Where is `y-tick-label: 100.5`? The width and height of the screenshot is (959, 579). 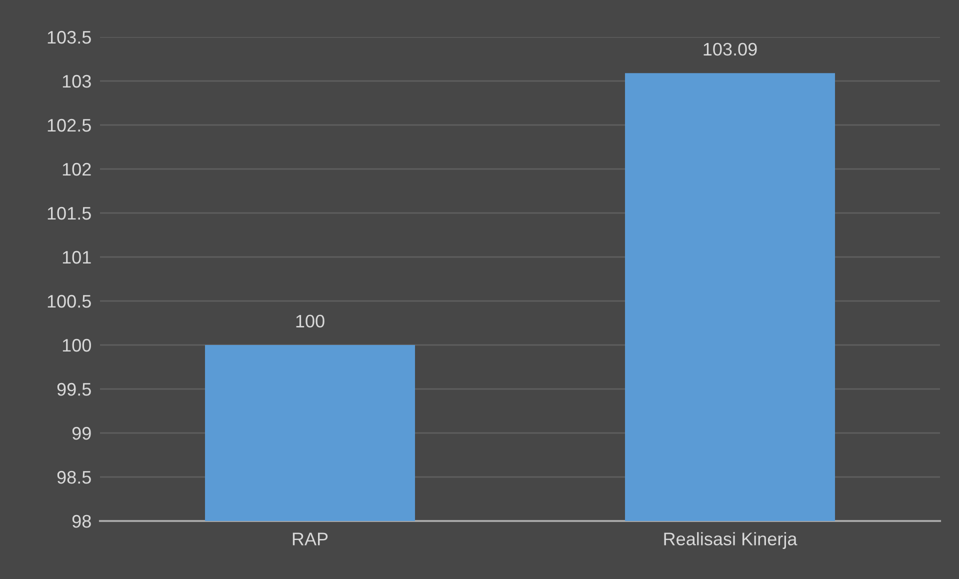 y-tick-label: 100.5 is located at coordinates (69, 301).